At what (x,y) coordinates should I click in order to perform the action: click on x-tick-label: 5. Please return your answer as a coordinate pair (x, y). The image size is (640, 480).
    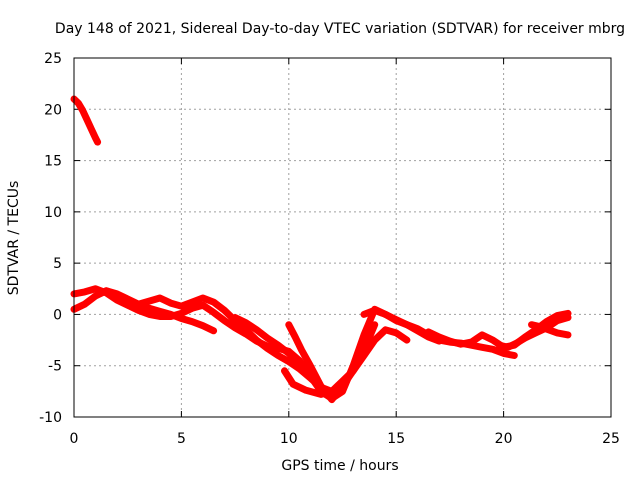
    Looking at the image, I should click on (181, 439).